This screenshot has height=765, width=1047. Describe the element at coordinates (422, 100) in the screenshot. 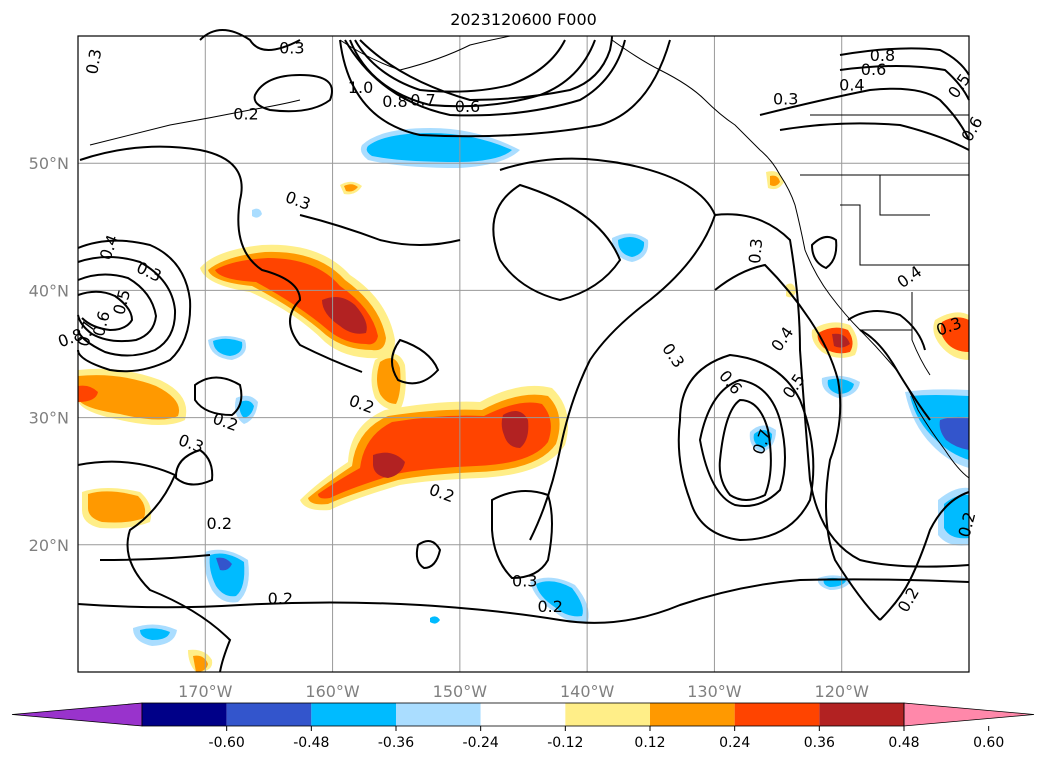

I see `contour-label: 0.7` at that location.